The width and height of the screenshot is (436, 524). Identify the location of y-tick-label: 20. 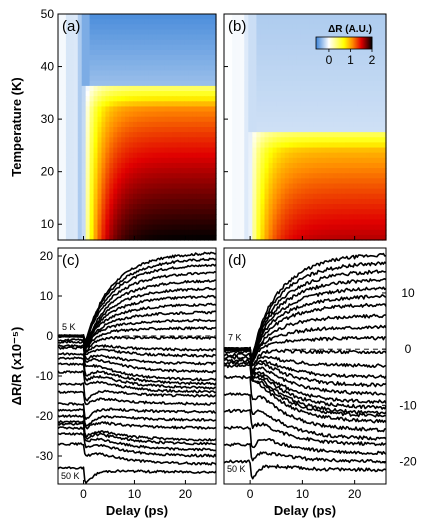
(47, 256).